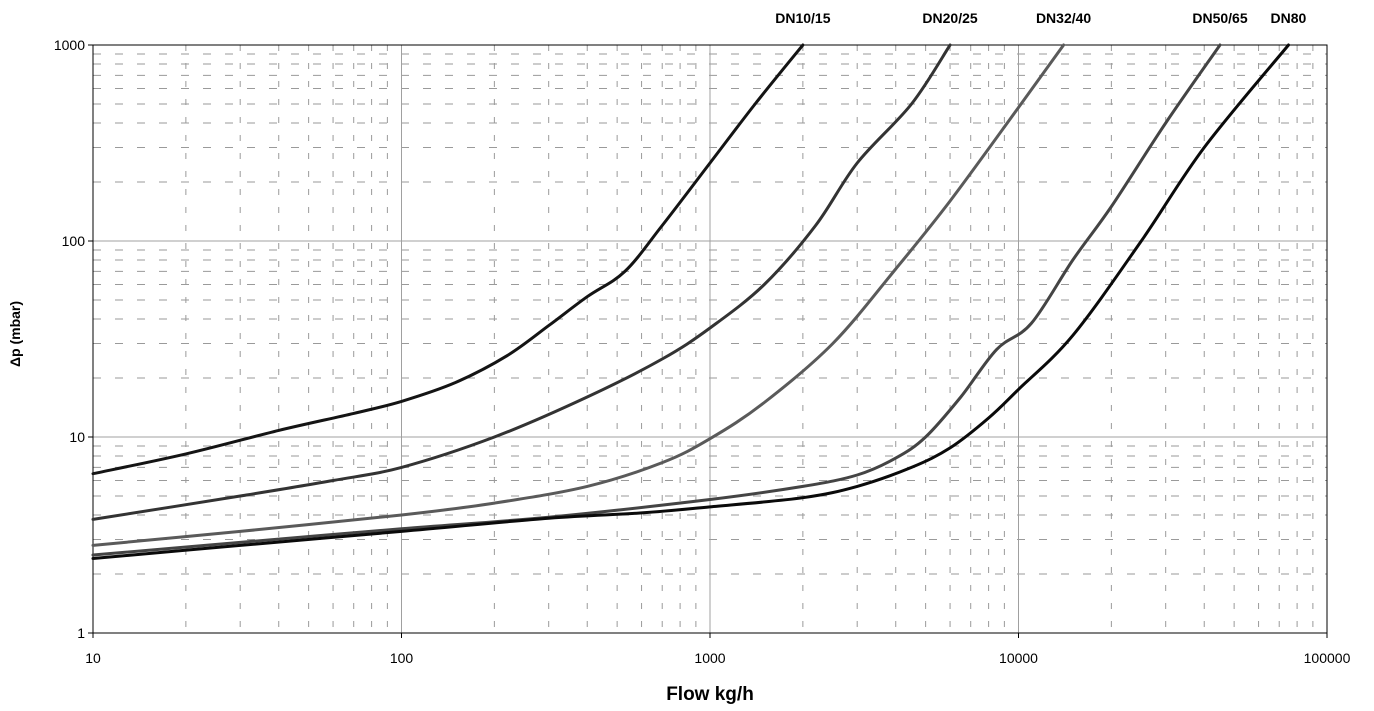 The height and width of the screenshot is (711, 1374). Describe the element at coordinates (402, 658) in the screenshot. I see `x-tick-label: 100` at that location.